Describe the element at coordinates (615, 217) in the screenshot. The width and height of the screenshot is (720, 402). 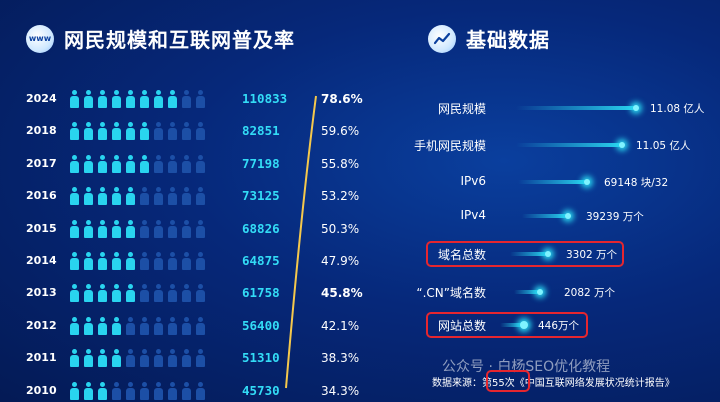
I see `metric-value: 39239 万个` at that location.